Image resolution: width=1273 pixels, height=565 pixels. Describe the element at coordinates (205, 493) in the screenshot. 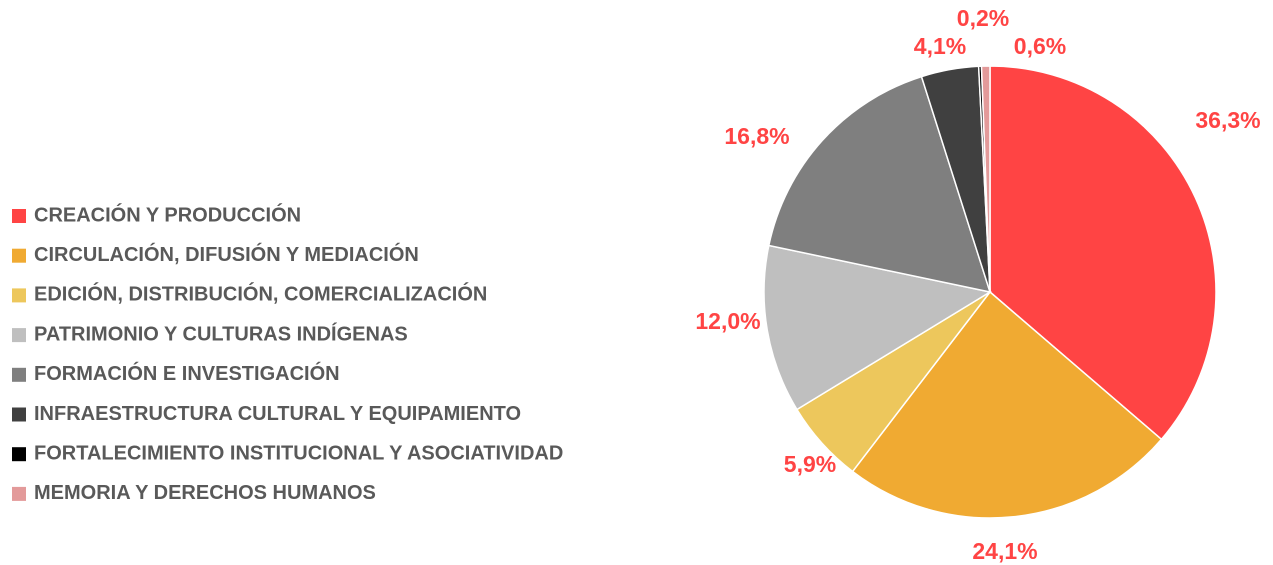

I see `legend-label: MEMORIA Y DERECHOS HUMANOS` at that location.